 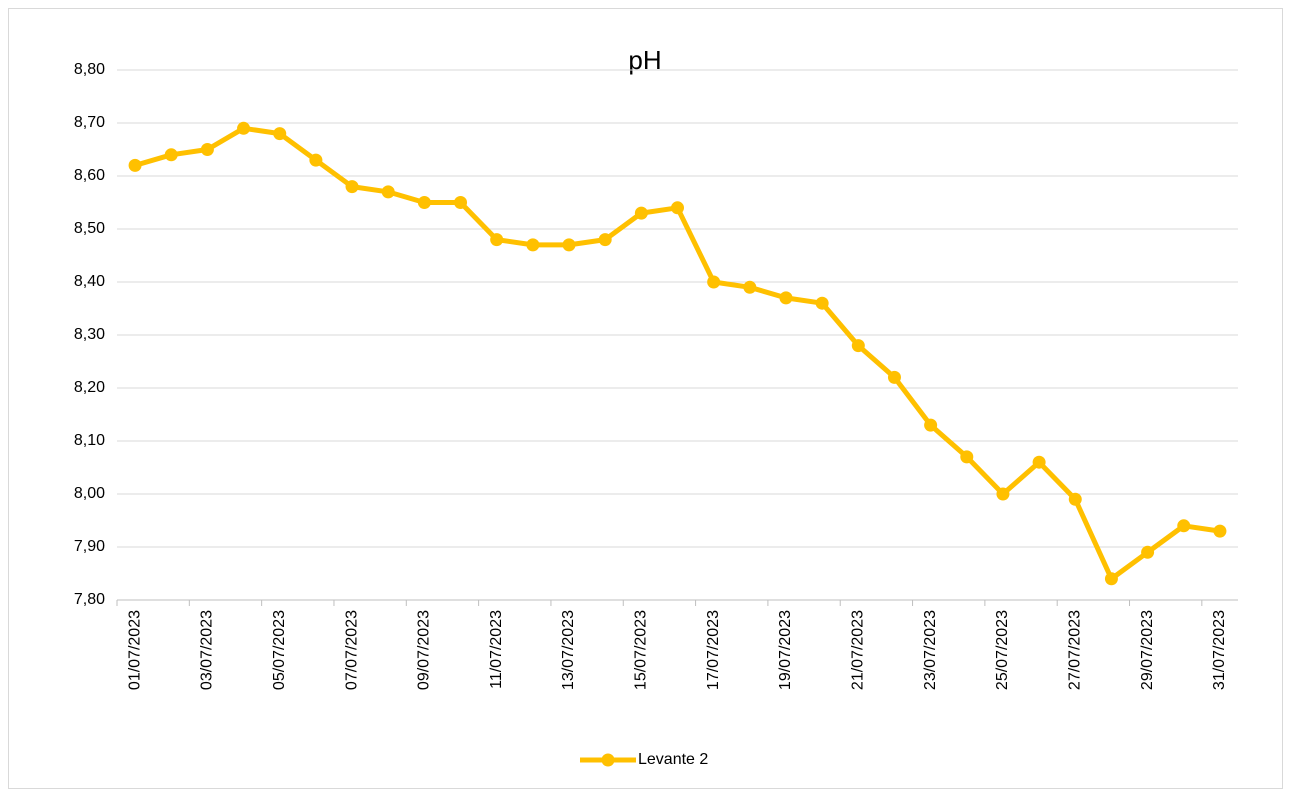 I want to click on x-tick-label: 15/07/2023, so click(x=641, y=650).